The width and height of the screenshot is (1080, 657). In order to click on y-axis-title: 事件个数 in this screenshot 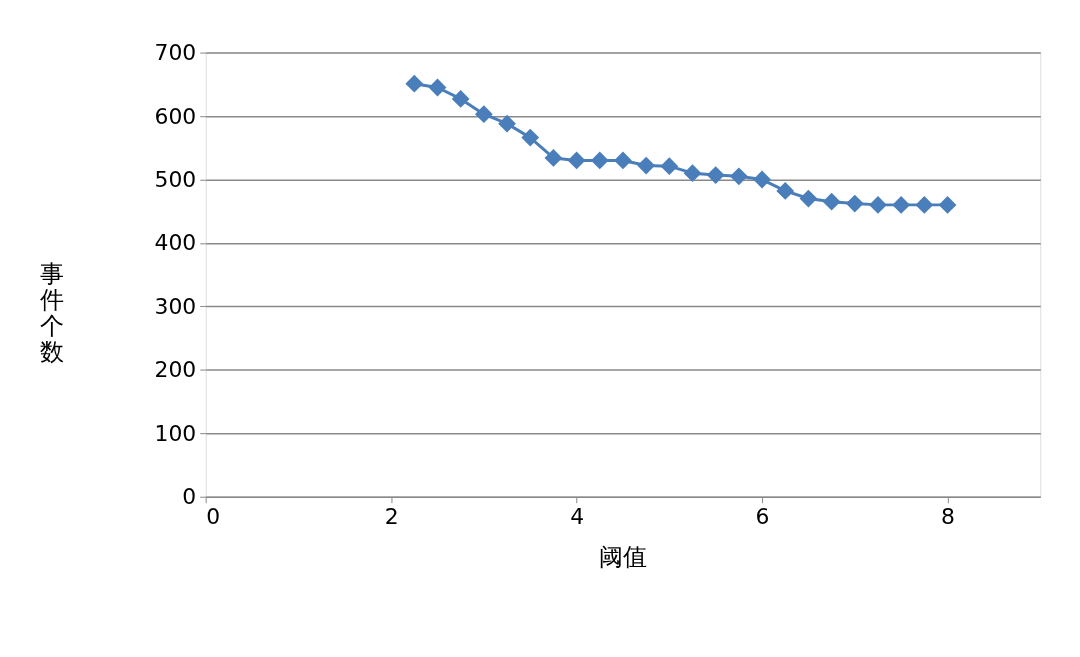, I will do `click(52, 313)`.